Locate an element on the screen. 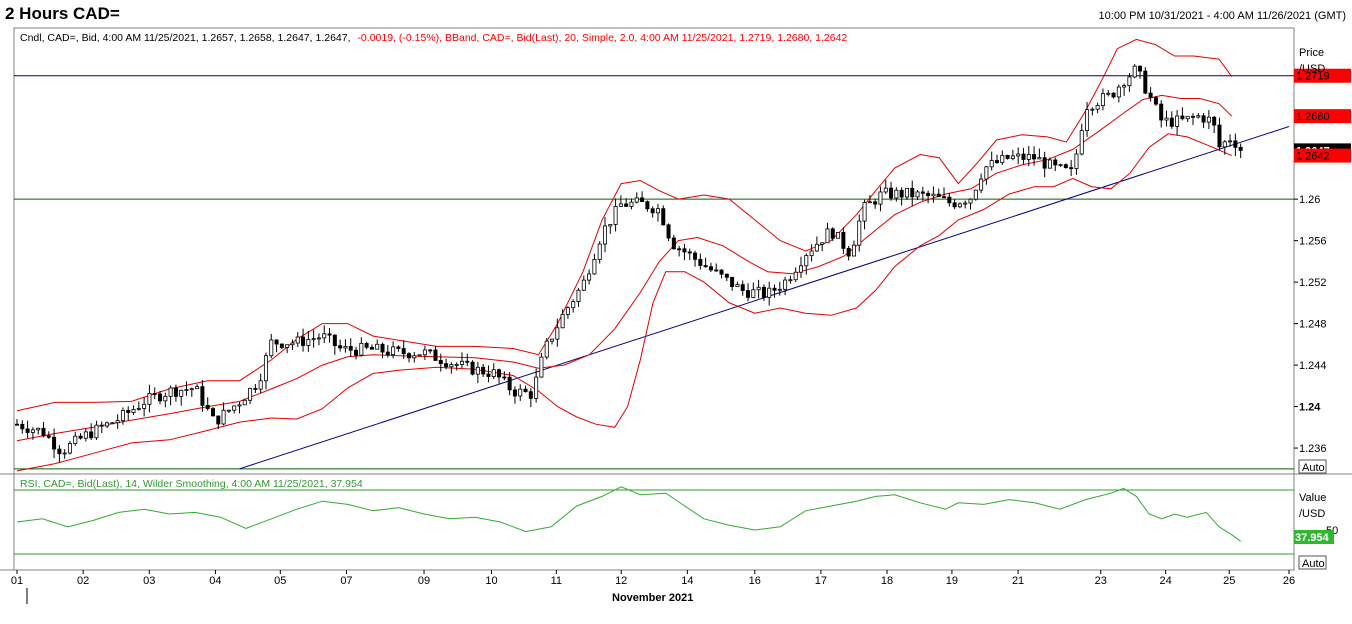 The image size is (1352, 624). price-axis-title: Price is located at coordinates (1311, 53).